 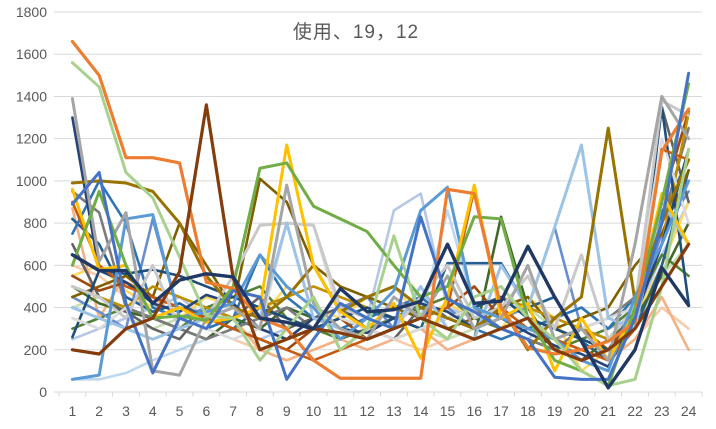 What do you see at coordinates (36, 308) in the screenshot?
I see `y-tick-label: 400` at bounding box center [36, 308].